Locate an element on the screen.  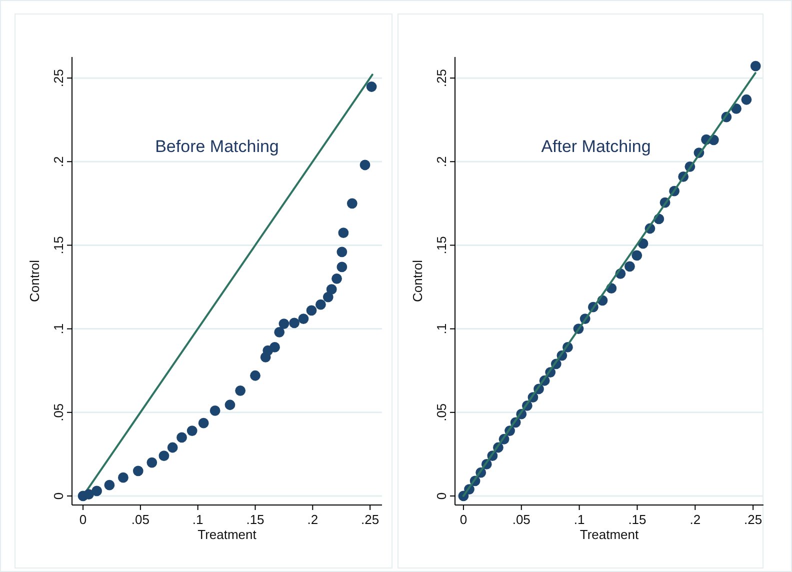
text: After Matching is located at coordinates (596, 146).